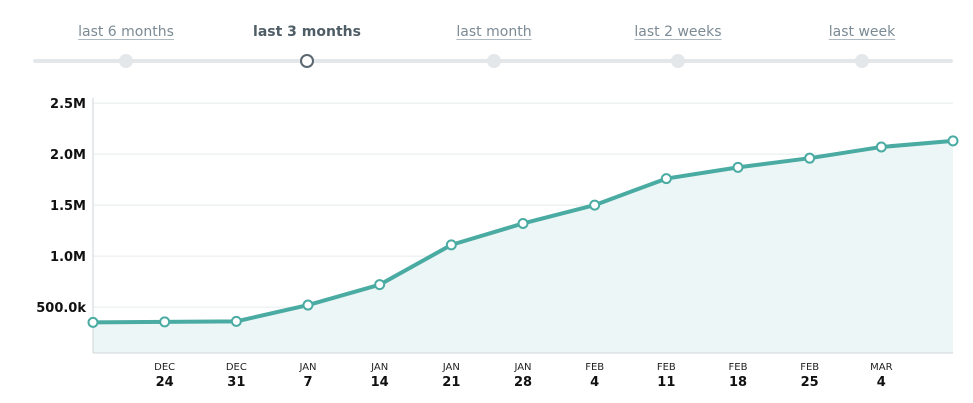 The width and height of the screenshot is (973, 403). Describe the element at coordinates (523, 382) in the screenshot. I see `x-tick-day: 28` at that location.